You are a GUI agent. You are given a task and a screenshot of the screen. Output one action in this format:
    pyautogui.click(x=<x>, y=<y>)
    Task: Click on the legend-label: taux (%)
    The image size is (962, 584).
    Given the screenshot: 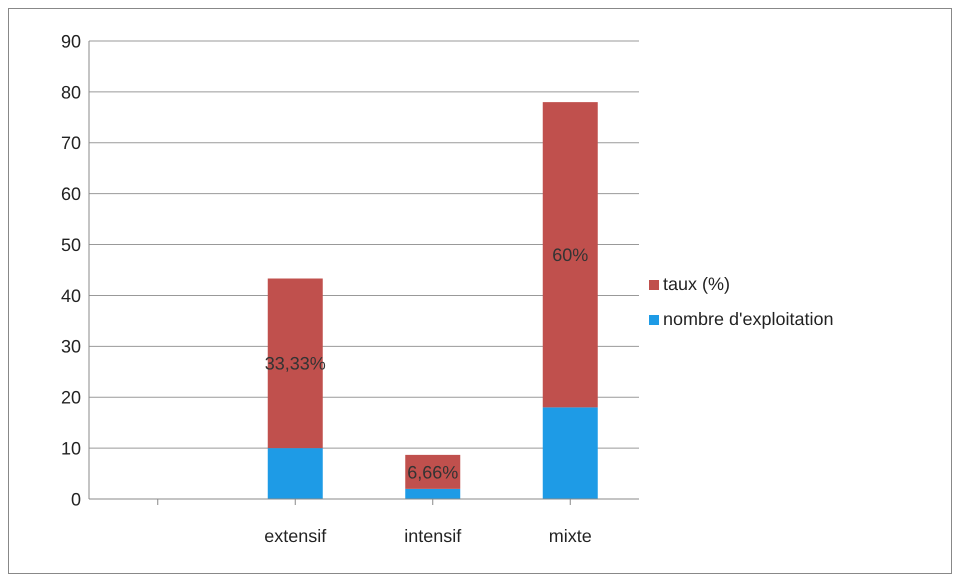 What is the action you would take?
    pyautogui.click(x=696, y=284)
    